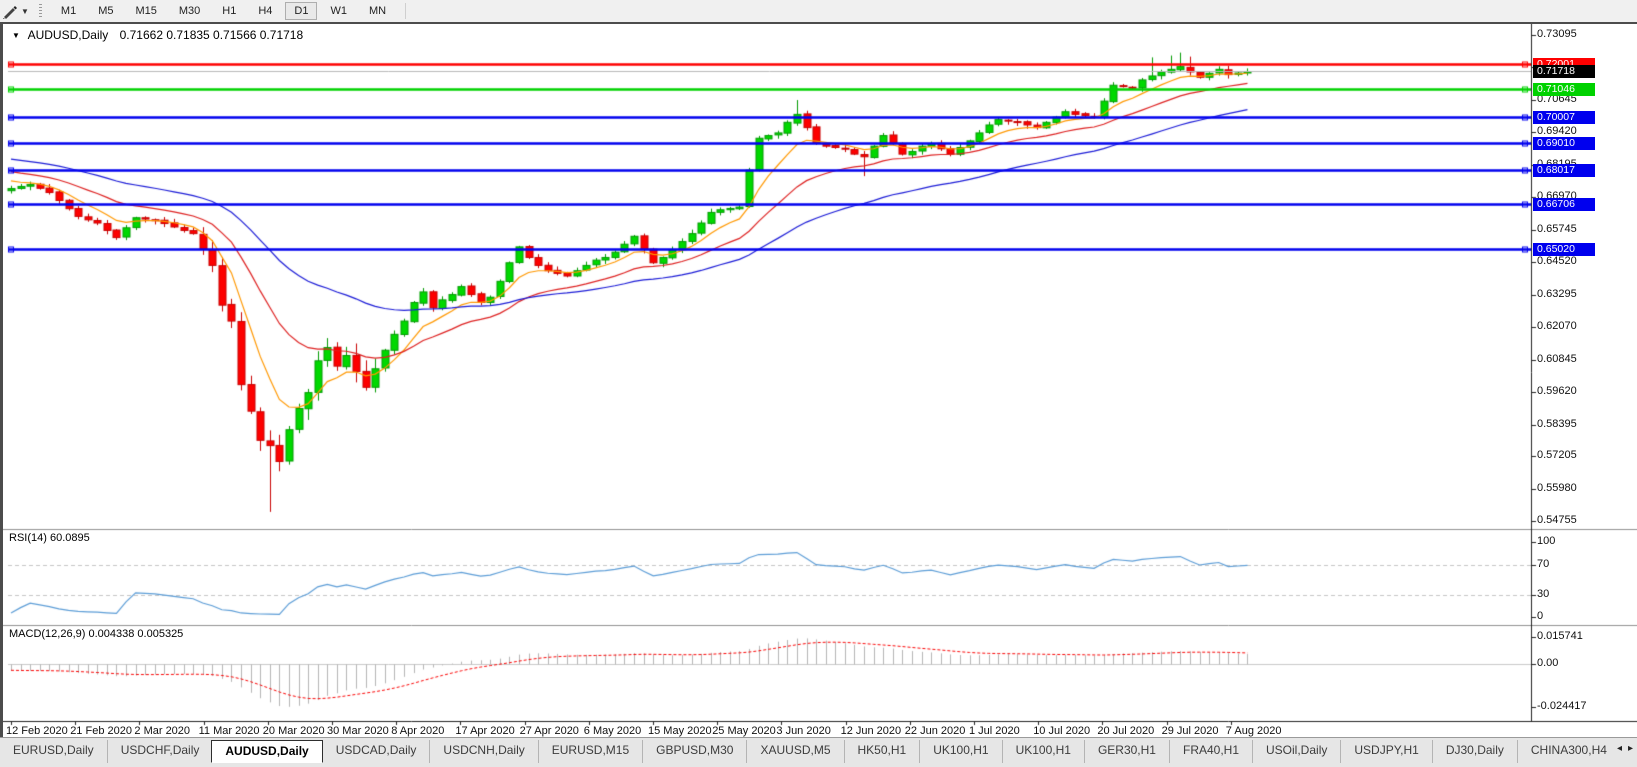 The height and width of the screenshot is (767, 1637). What do you see at coordinates (1630, 748) in the screenshot?
I see `tab-scroll-right-button: ▸` at bounding box center [1630, 748].